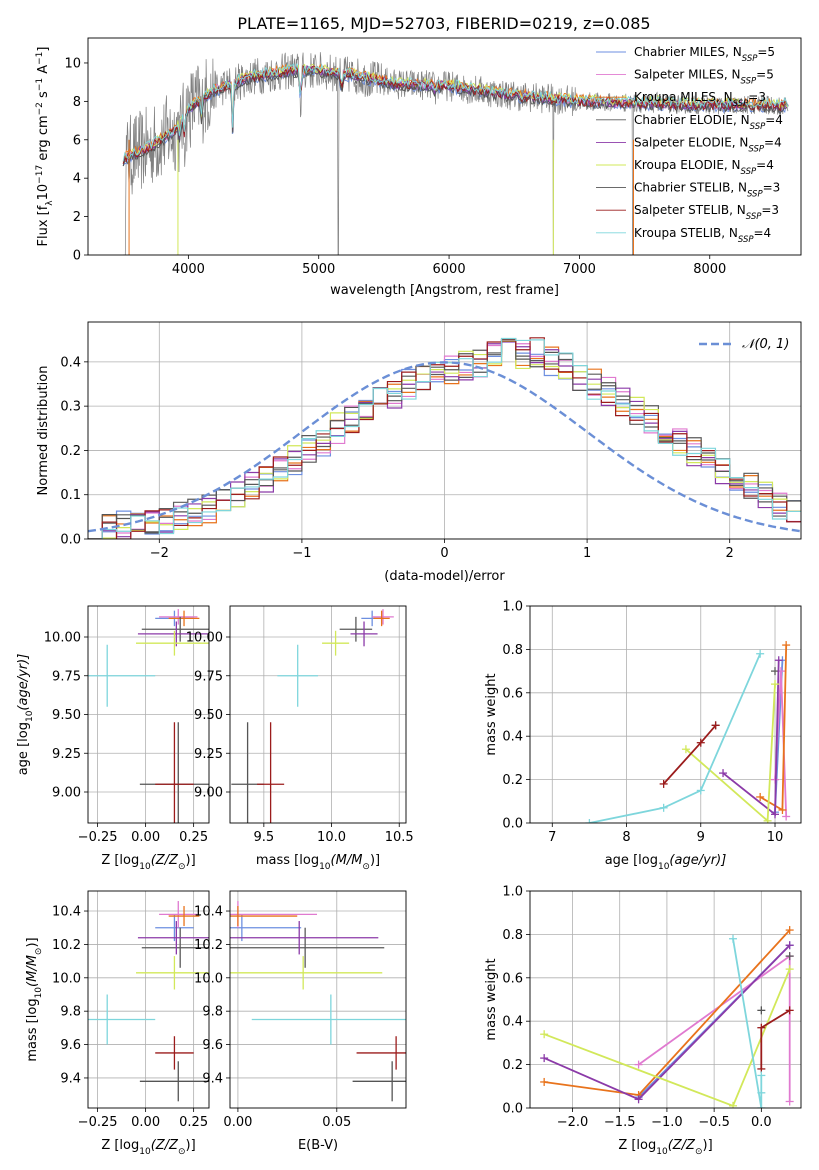 Image resolution: width=819 pixels, height=1170 pixels. Describe the element at coordinates (318, 1145) in the screenshot. I see `ebv-mass-xlabel: E(B-V)` at that location.